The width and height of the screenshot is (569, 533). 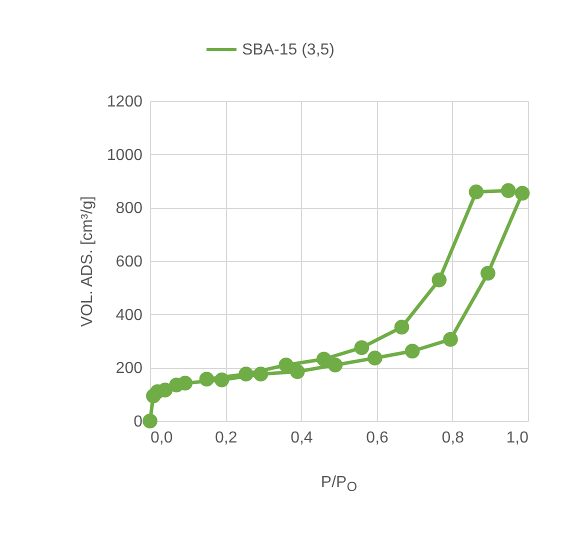 I want to click on x-tick-label: 0,0, so click(x=161, y=438).